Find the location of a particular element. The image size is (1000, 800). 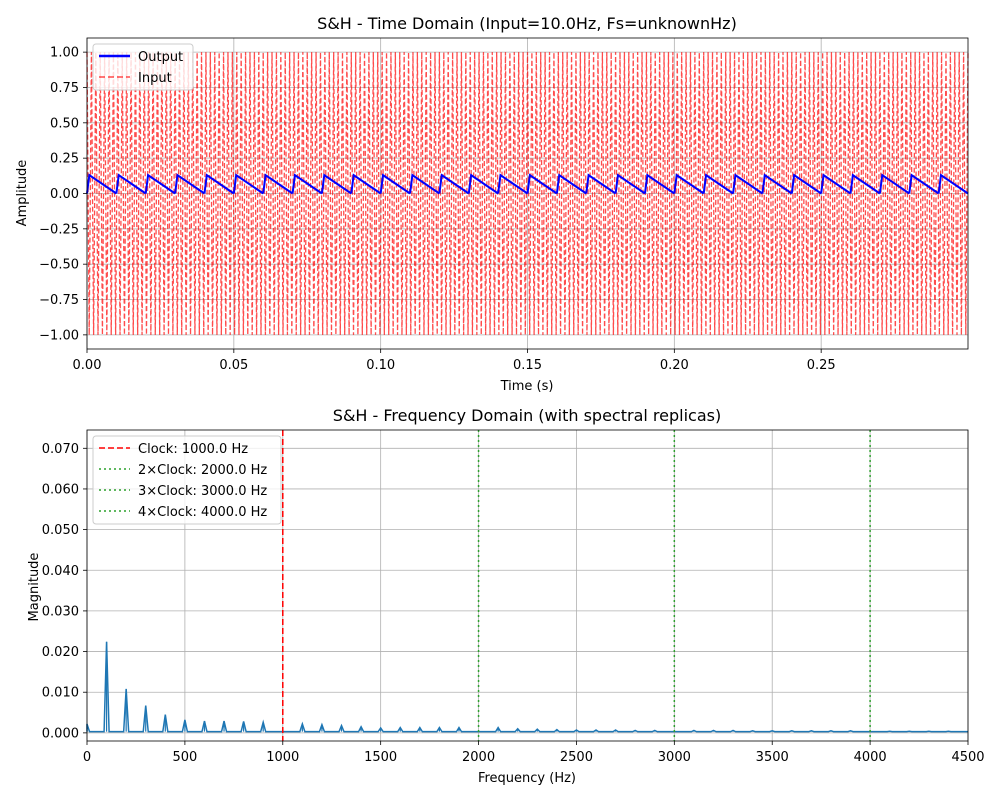

y-tick-label: 0.00 is located at coordinates (64, 194).